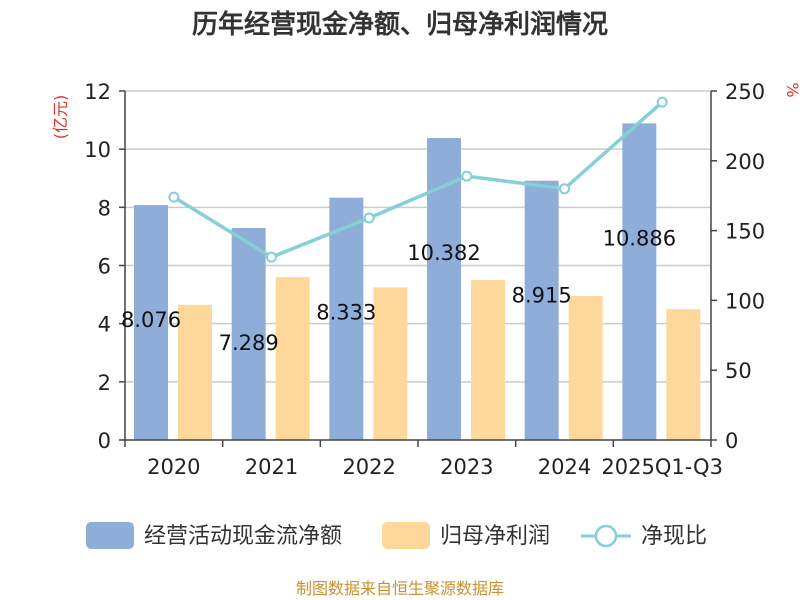  Describe the element at coordinates (243, 536) in the screenshot. I see `legend-label-cashflow: 经营活动现金流净额` at that location.